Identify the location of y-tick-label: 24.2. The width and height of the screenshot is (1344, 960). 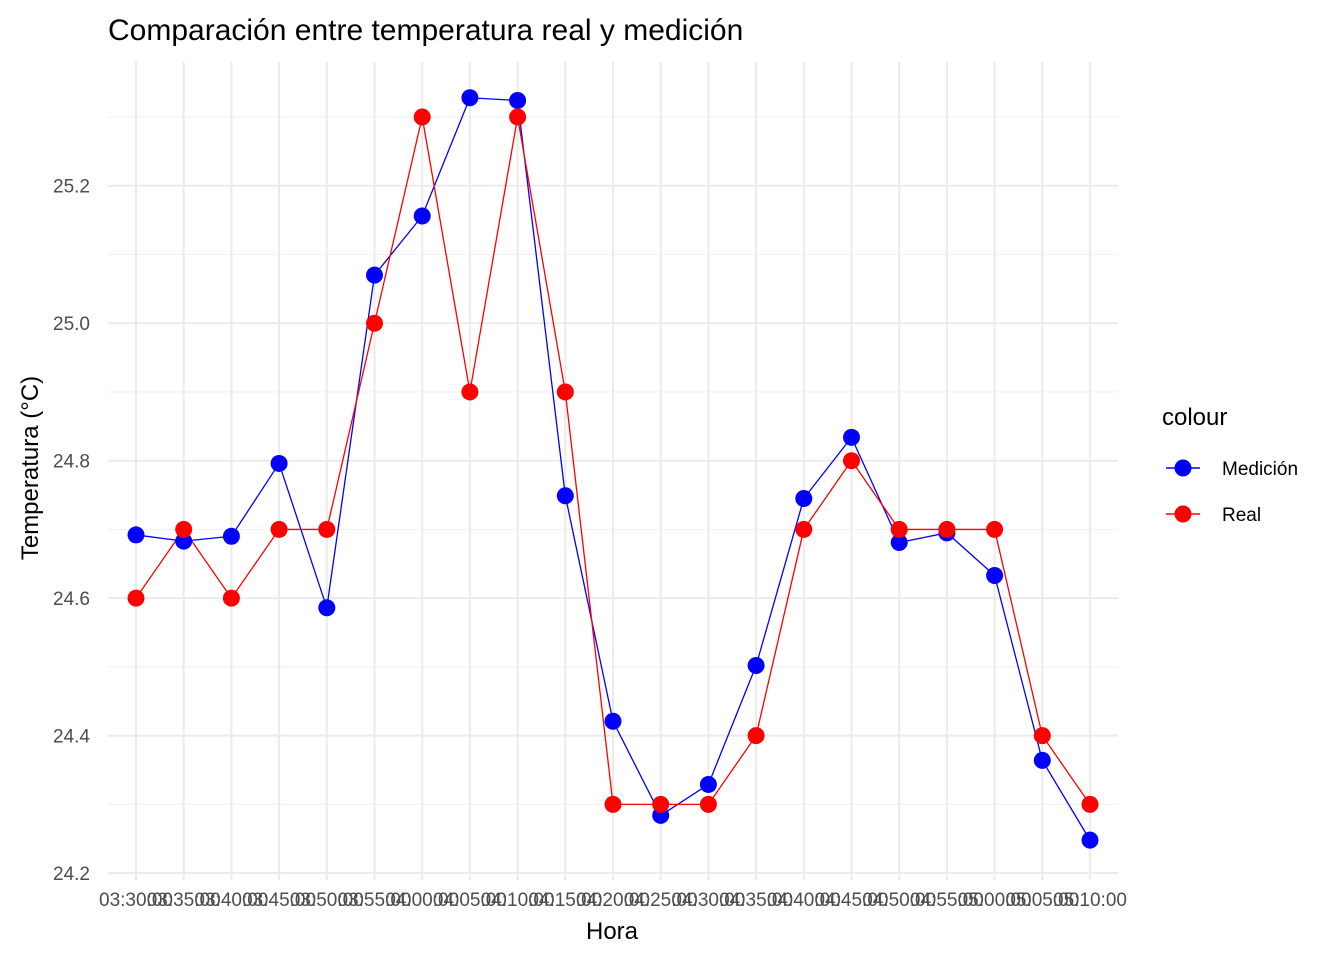
(71, 874).